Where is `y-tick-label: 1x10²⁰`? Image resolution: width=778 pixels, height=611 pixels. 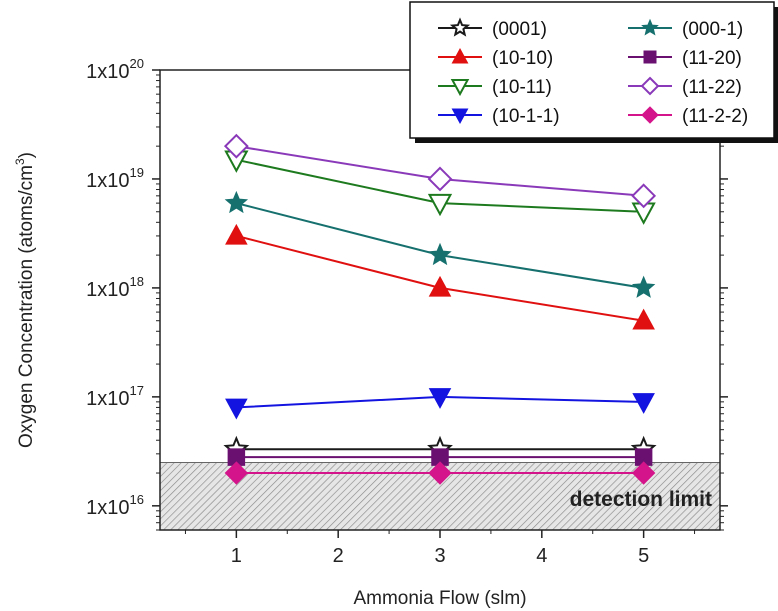 y-tick-label: 1x10²⁰ is located at coordinates (115, 69).